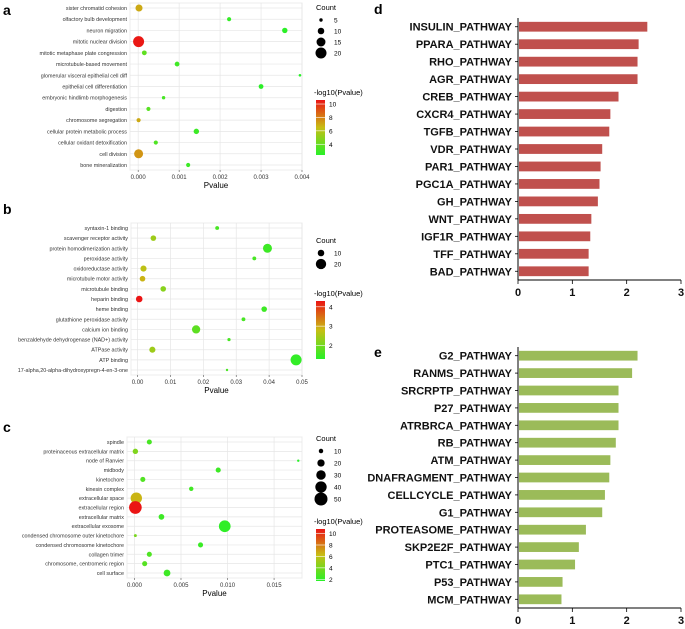 The width and height of the screenshot is (685, 629). Describe the element at coordinates (113, 155) in the screenshot. I see `category-label: cell division` at that location.